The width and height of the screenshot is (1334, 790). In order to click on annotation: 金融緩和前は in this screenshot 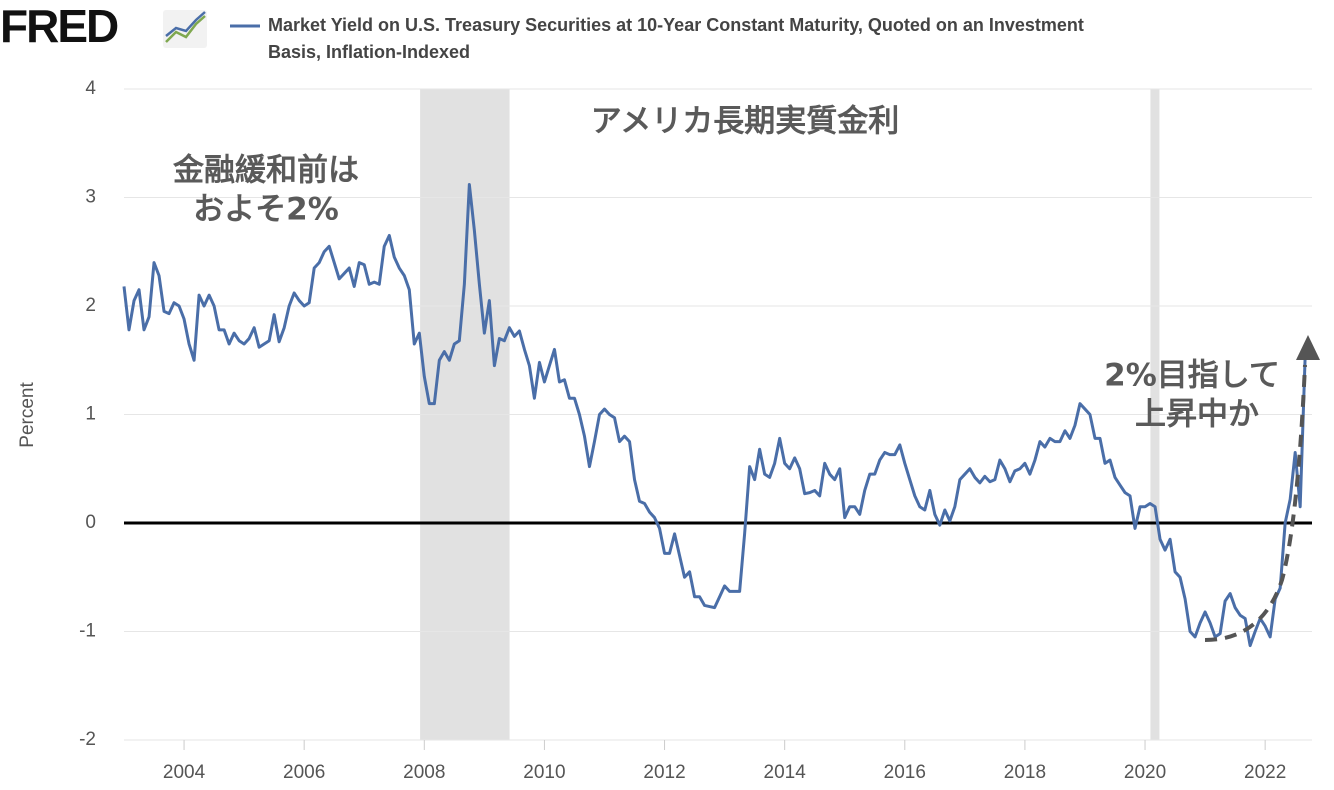, I will do `click(265, 171)`.